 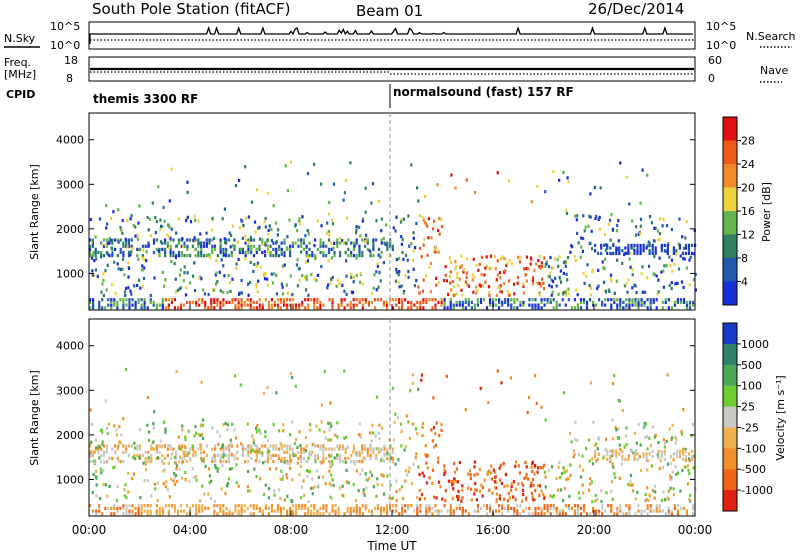 I want to click on y-tick-label: 4000, so click(x=70, y=346).